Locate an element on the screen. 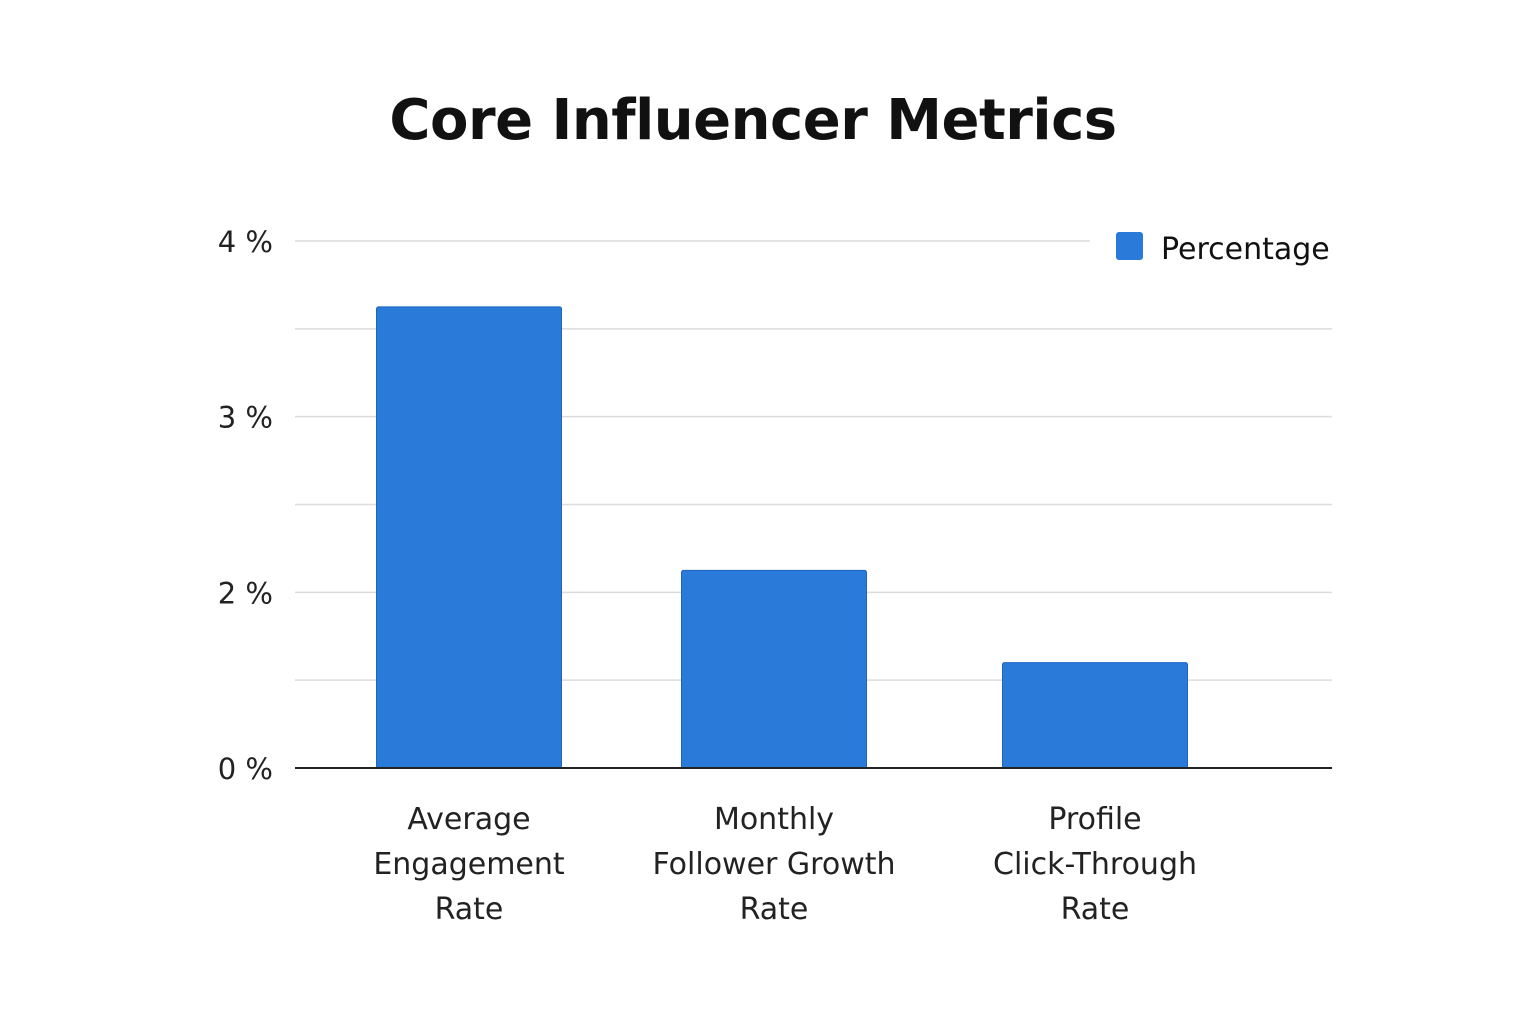 The height and width of the screenshot is (1024, 1536). x-tick-label-line: Average is located at coordinates (468, 819).